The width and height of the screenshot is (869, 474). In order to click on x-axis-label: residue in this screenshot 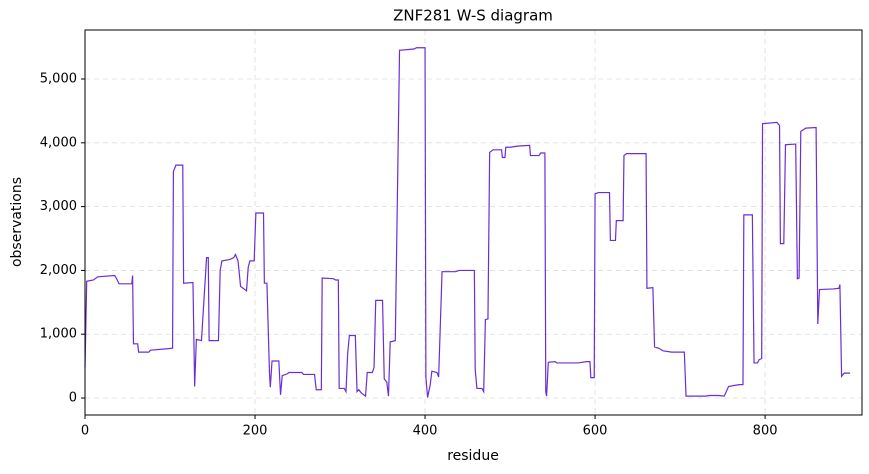, I will do `click(473, 456)`.